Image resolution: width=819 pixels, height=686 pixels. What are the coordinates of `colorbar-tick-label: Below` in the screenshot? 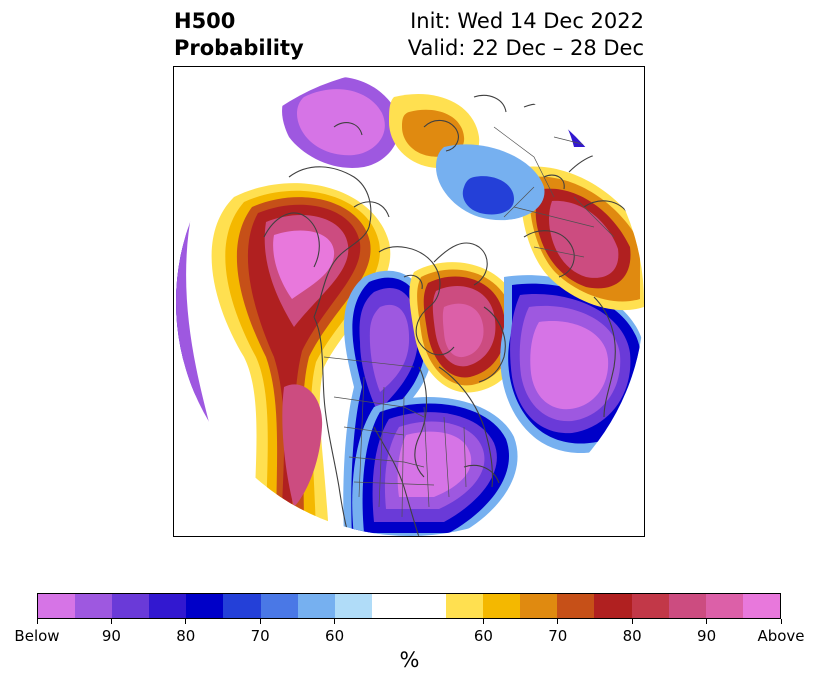 It's located at (37, 636).